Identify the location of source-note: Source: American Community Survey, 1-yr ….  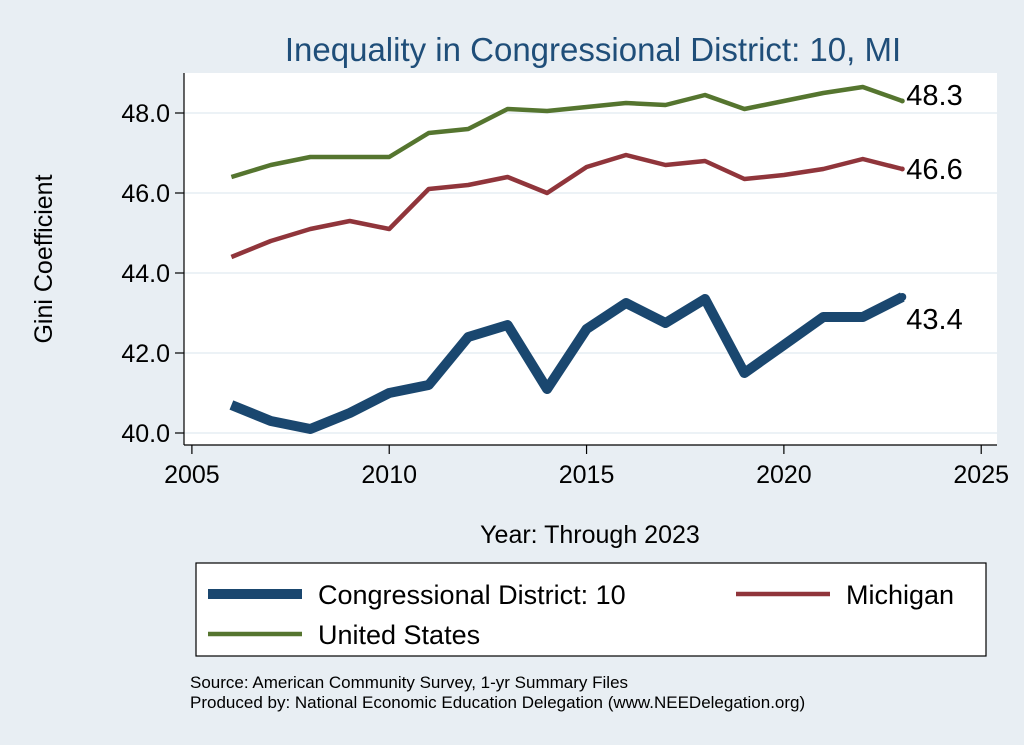
(409, 682).